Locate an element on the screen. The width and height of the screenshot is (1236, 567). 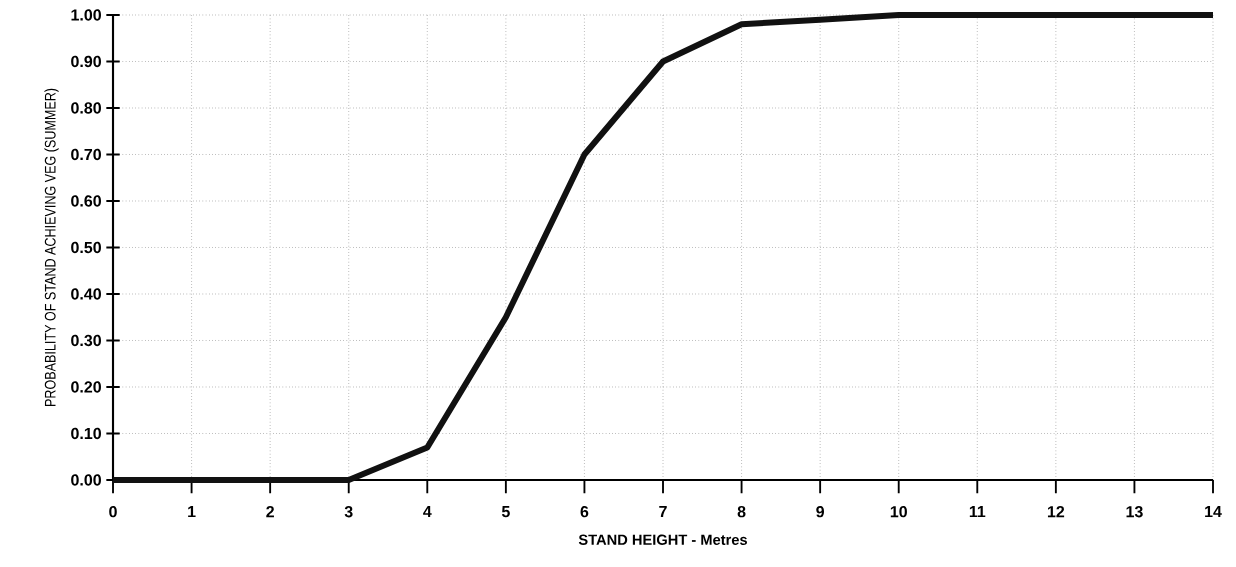
x-tick-label: 10 is located at coordinates (898, 512).